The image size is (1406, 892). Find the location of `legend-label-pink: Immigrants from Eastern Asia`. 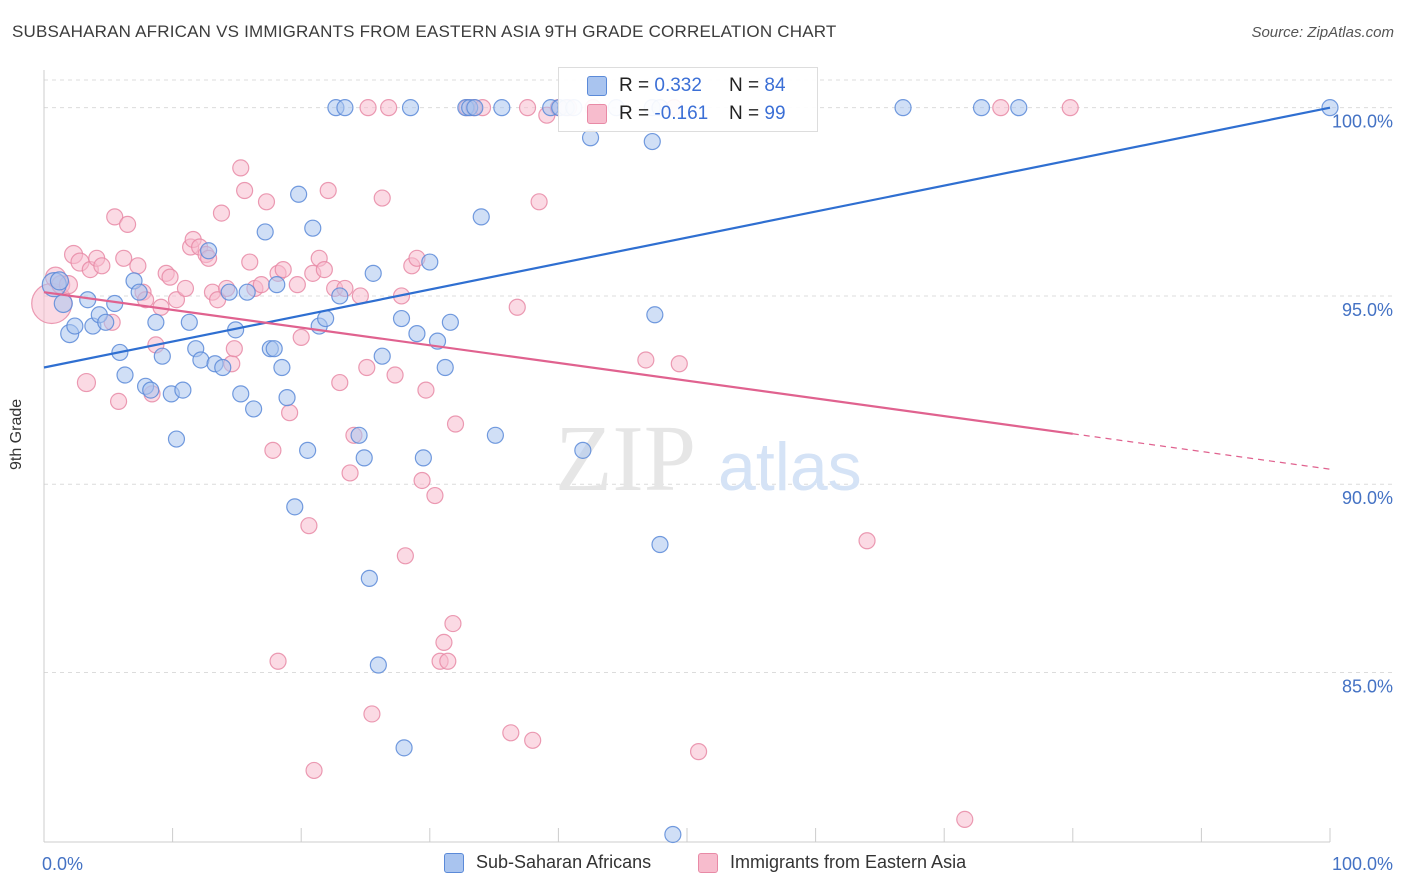

legend-label-pink: Immigrants from Eastern Asia is located at coordinates (848, 862).